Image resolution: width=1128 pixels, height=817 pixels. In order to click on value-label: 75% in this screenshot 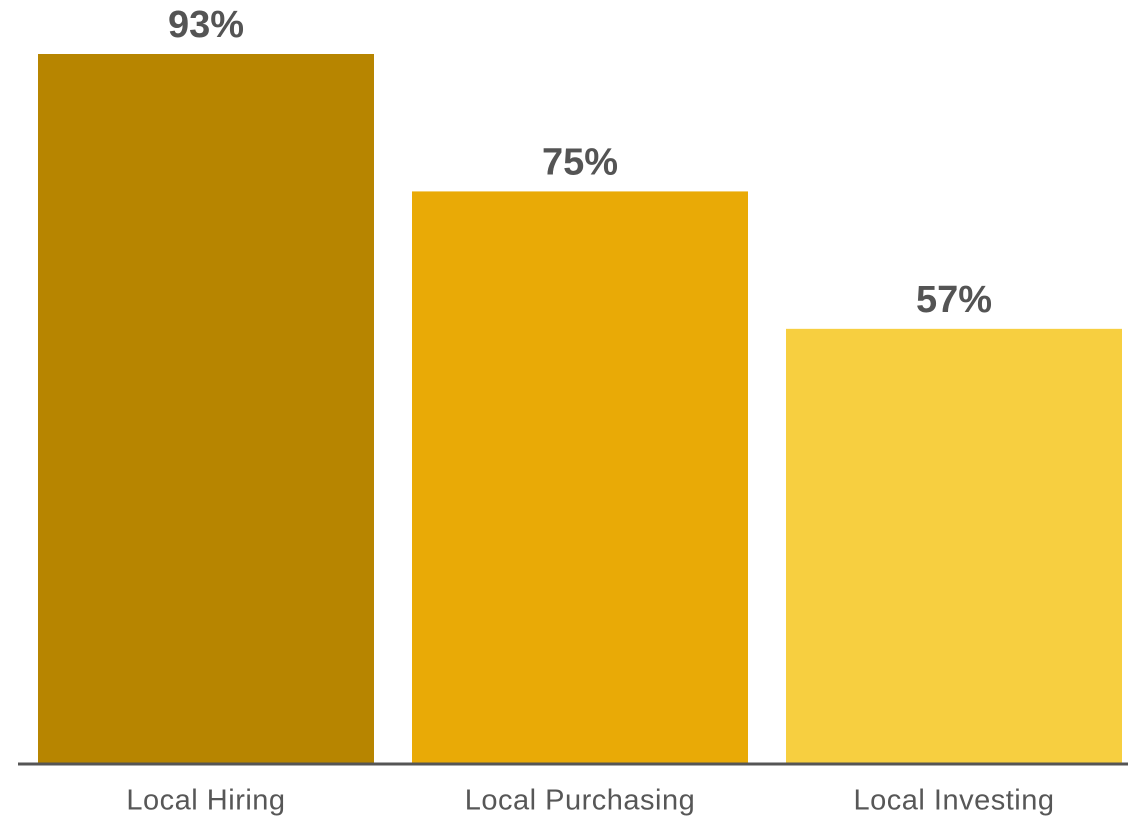, I will do `click(580, 162)`.